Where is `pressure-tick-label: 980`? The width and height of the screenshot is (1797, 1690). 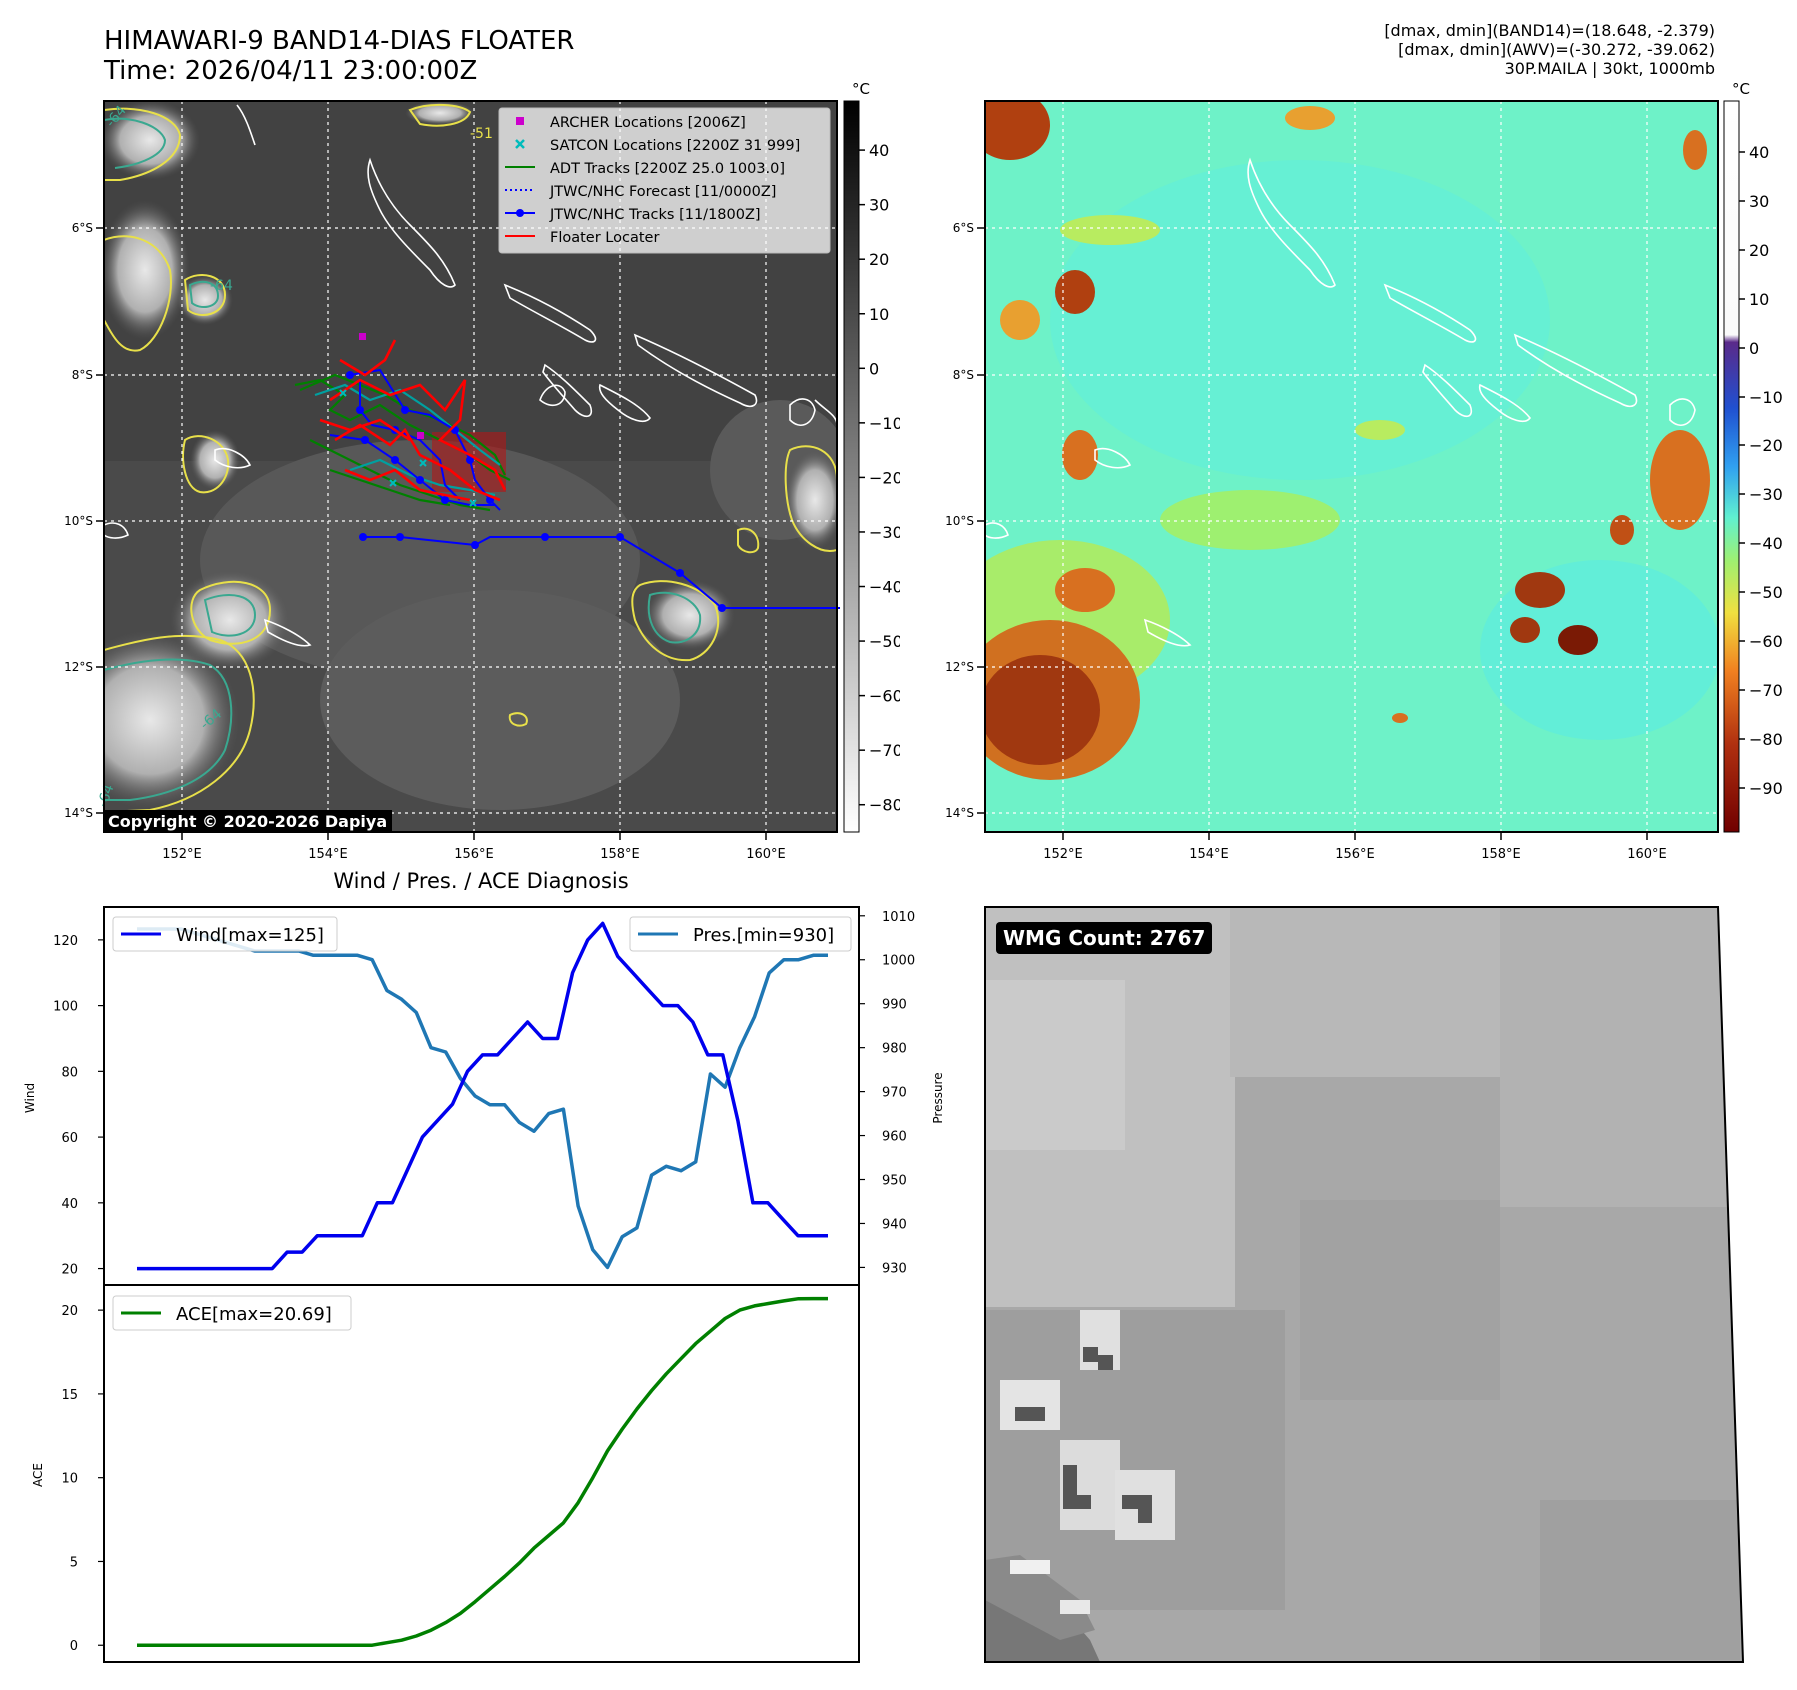 pressure-tick-label: 980 is located at coordinates (894, 1049).